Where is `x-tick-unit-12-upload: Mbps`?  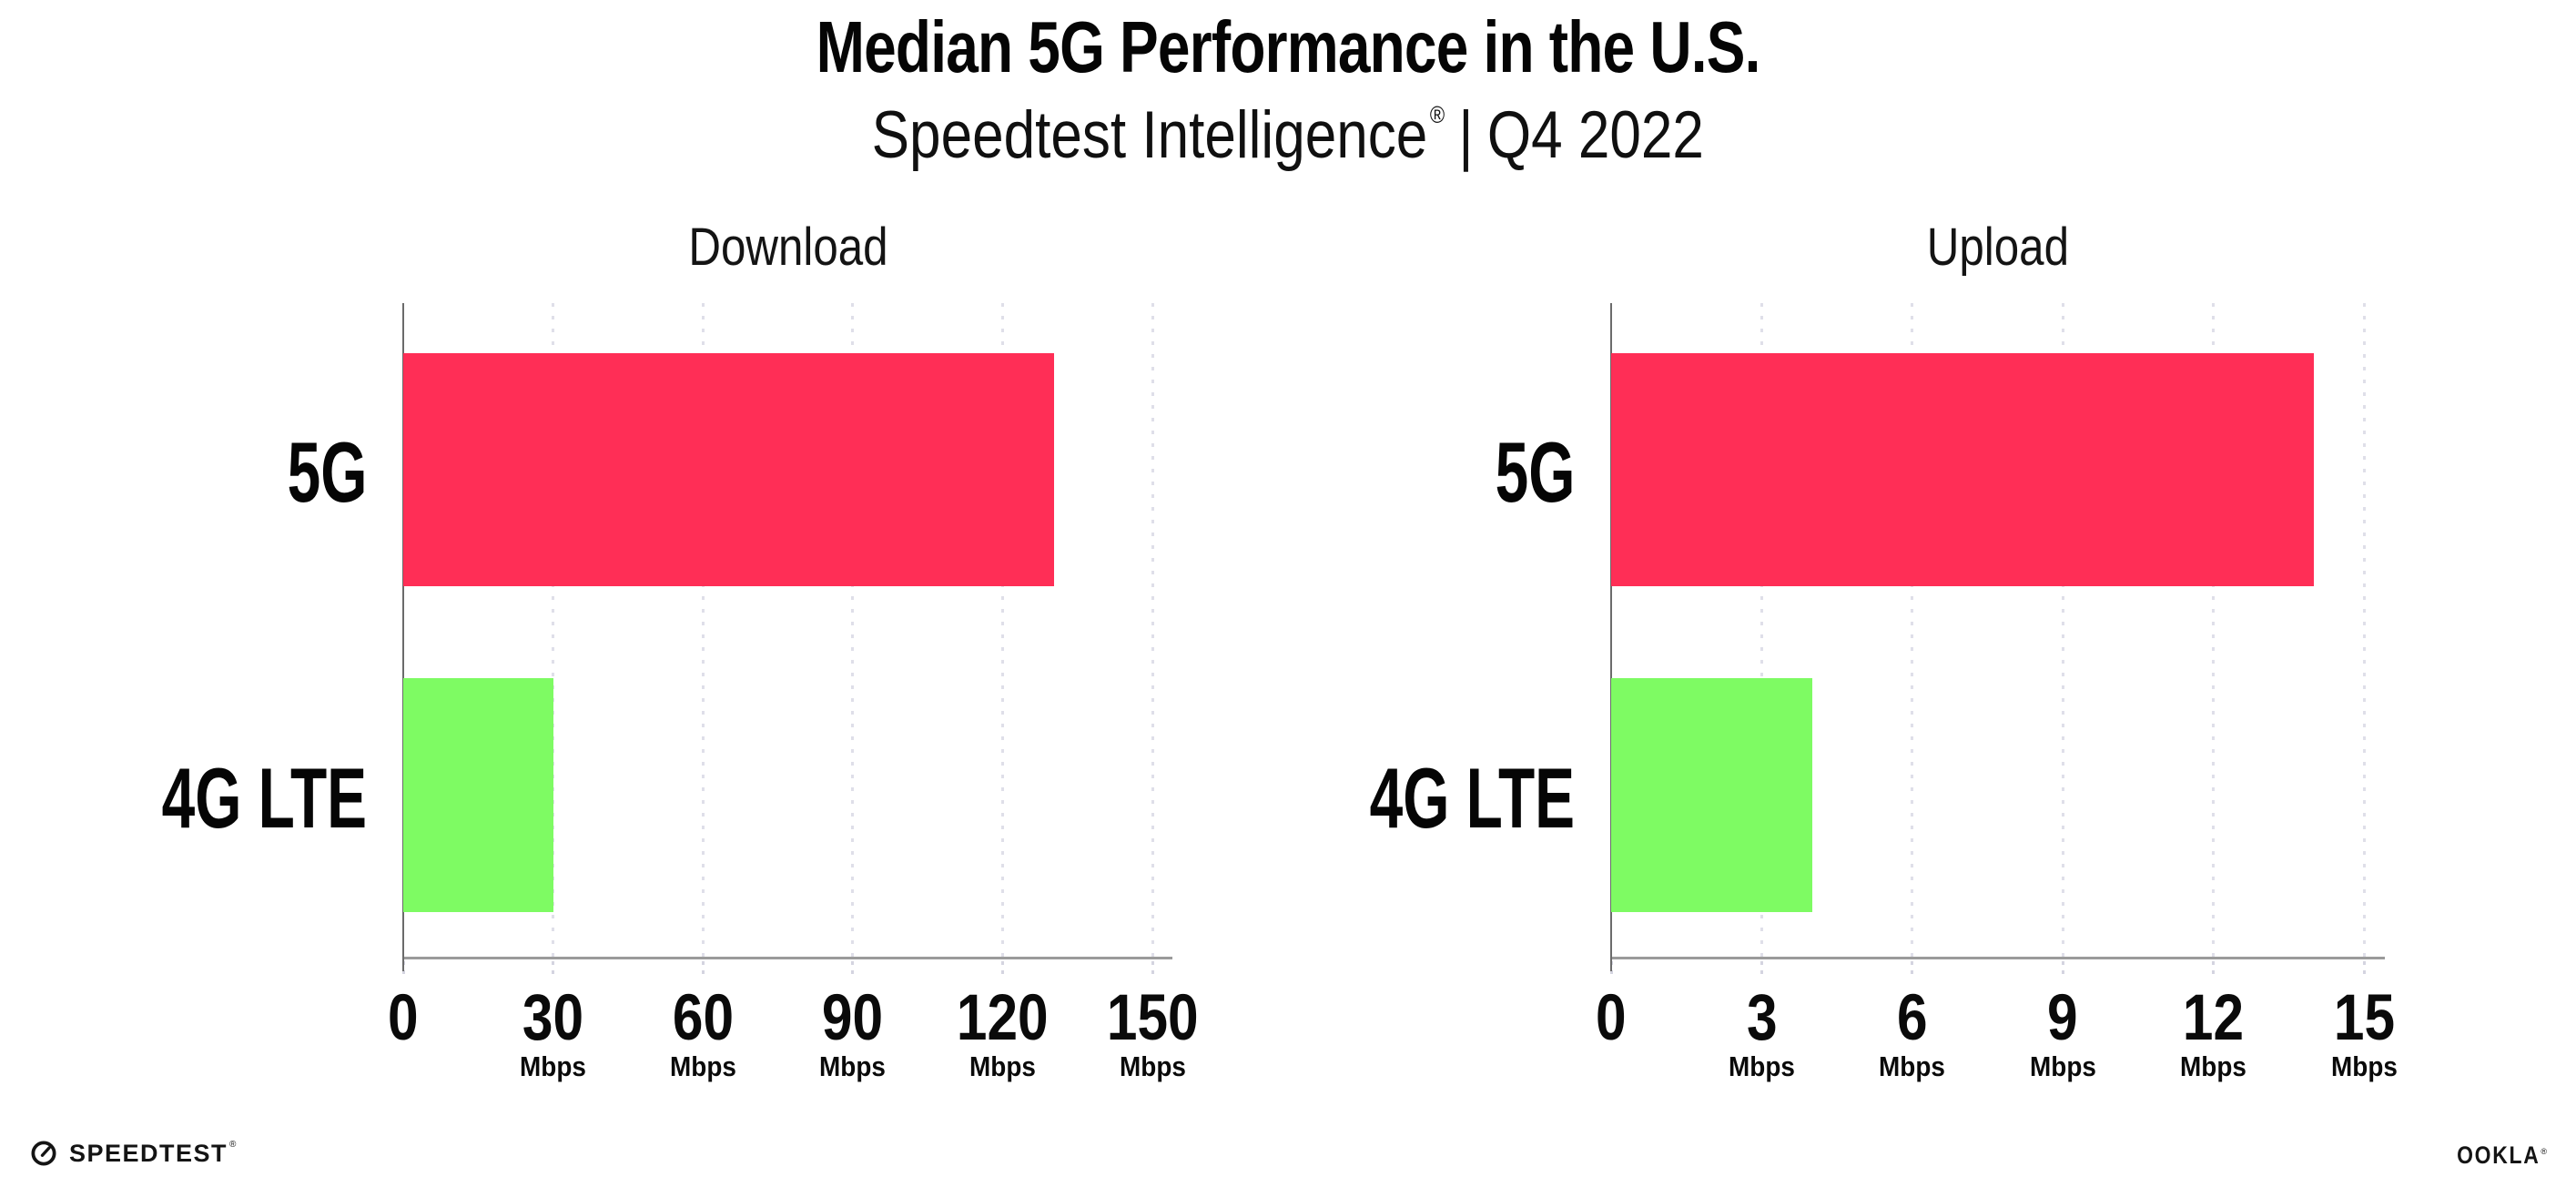 x-tick-unit-12-upload: Mbps is located at coordinates (2214, 1066).